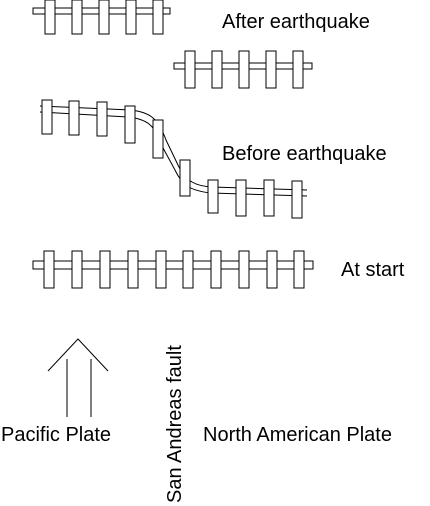 Image resolution: width=430 pixels, height=506 pixels. Describe the element at coordinates (297, 435) in the screenshot. I see `label-north-american-plate: North American Plate` at that location.